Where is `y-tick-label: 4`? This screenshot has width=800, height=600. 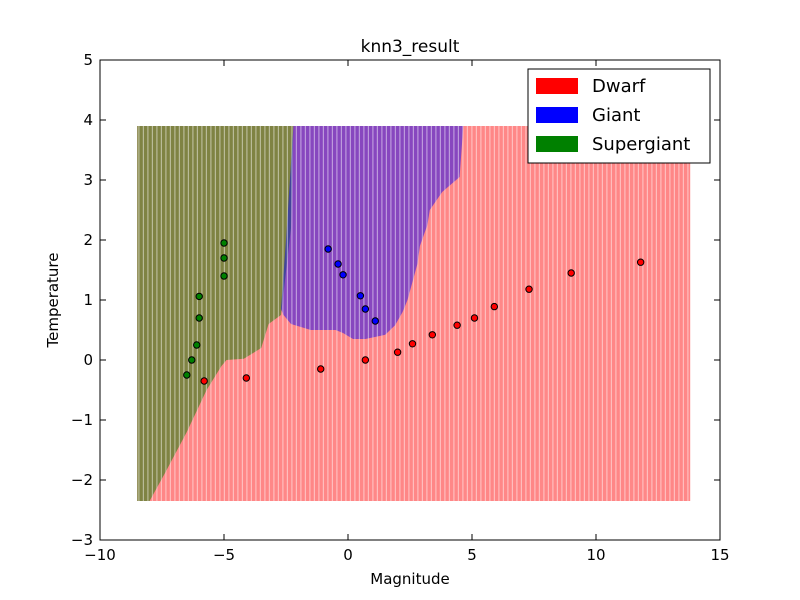
y-tick-label: 4 is located at coordinates (88, 120).